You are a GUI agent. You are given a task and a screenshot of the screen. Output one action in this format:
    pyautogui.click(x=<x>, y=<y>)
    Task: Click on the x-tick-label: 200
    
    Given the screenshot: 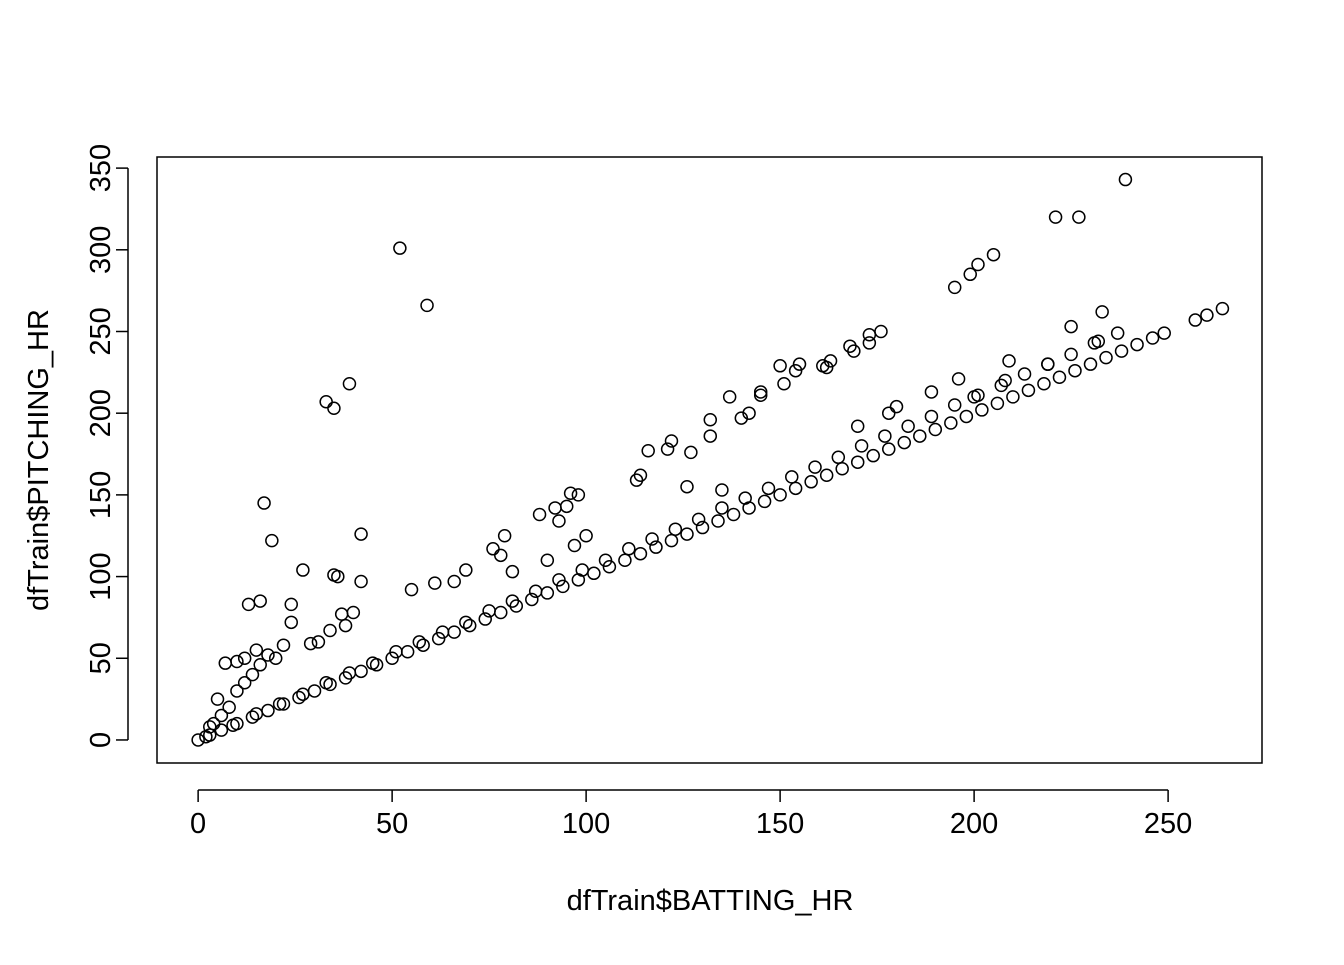 What is the action you would take?
    pyautogui.click(x=974, y=824)
    